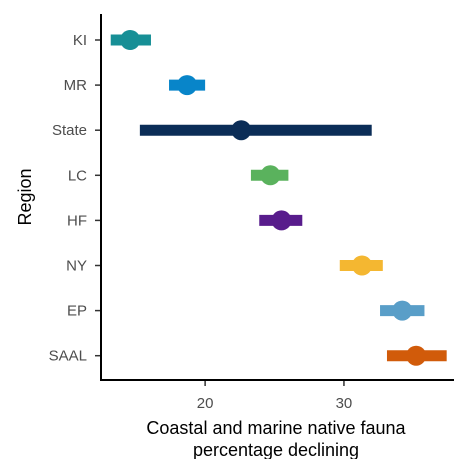  I want to click on x-axis-title-line-2: percentage declining, so click(276, 449).